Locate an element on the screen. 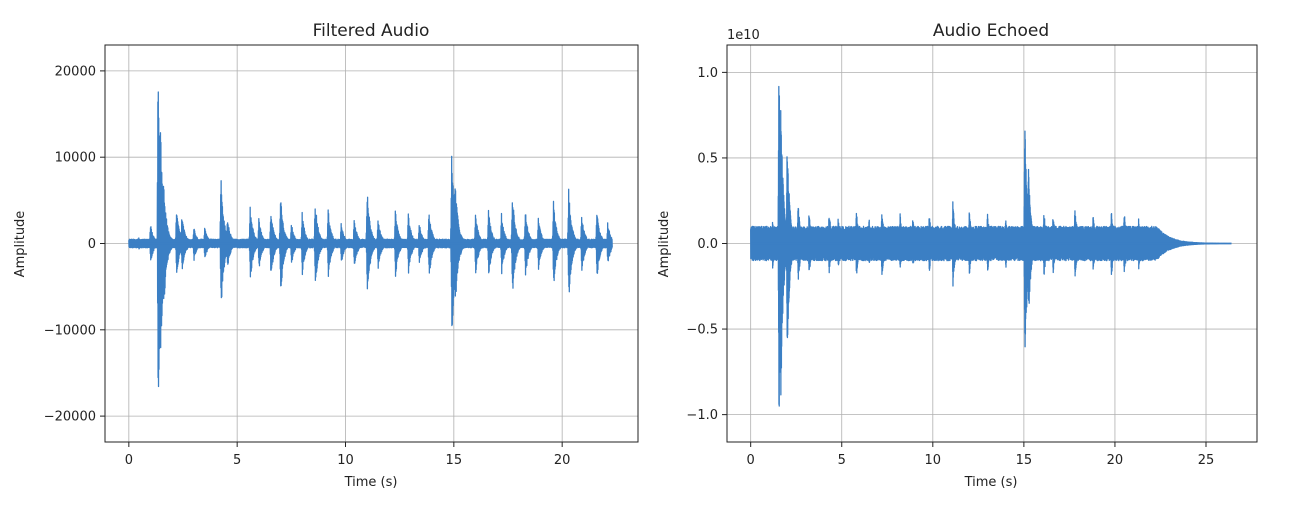 The width and height of the screenshot is (1297, 514). chart-title: Filtered Audio is located at coordinates (371, 31).